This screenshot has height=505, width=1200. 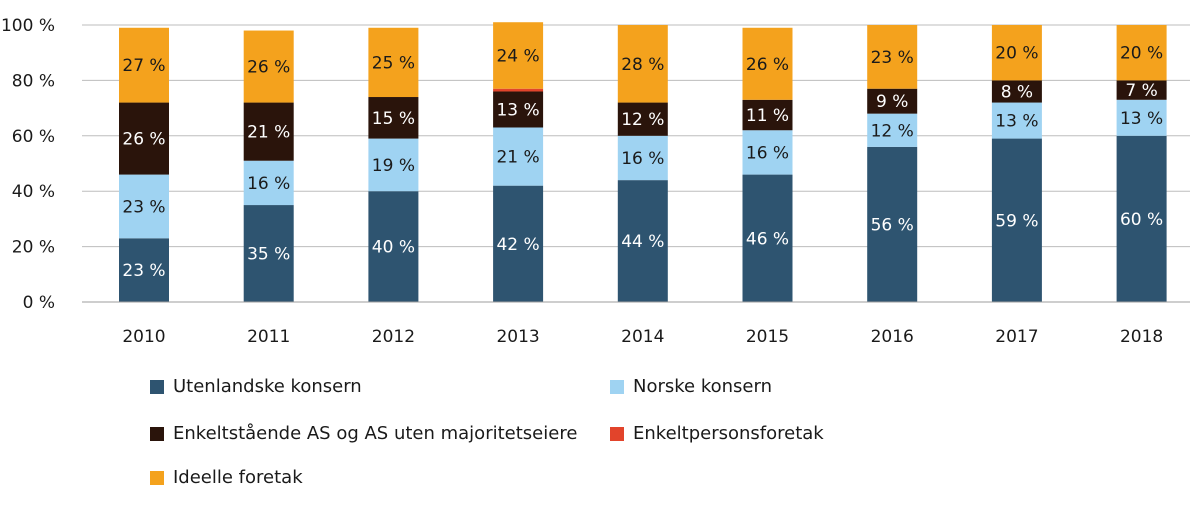 I want to click on data-label: 28 %, so click(x=642, y=65).